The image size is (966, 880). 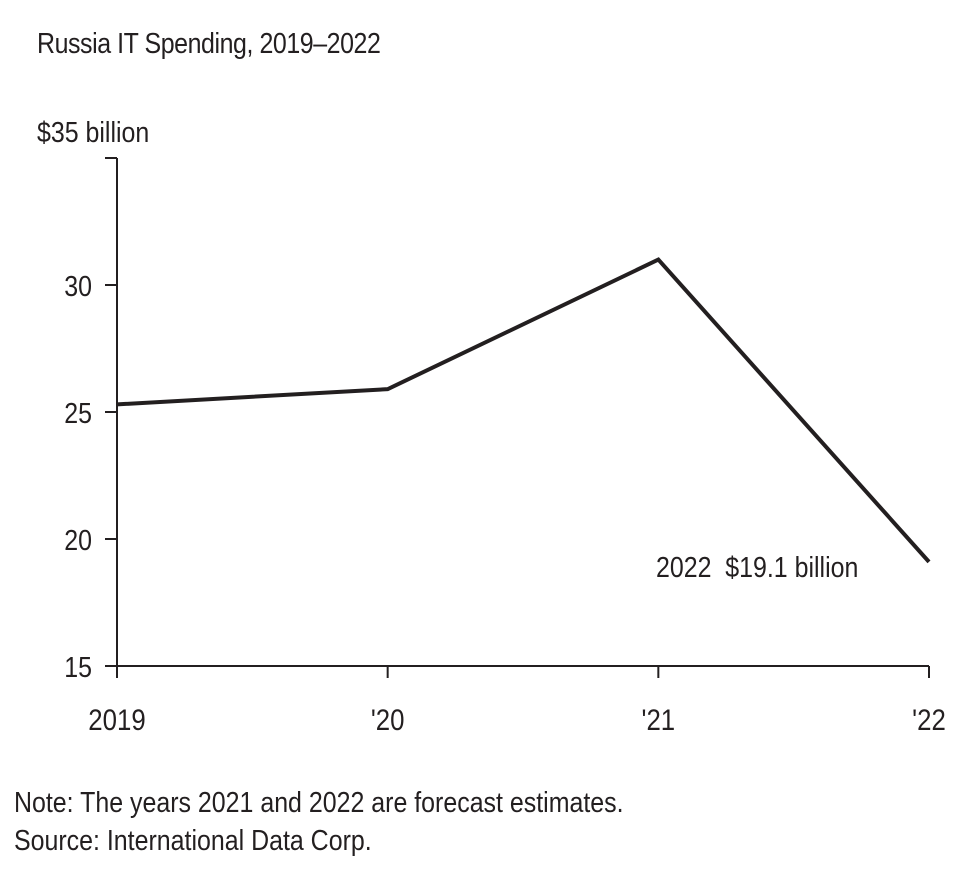 What do you see at coordinates (757, 567) in the screenshot?
I see `annotation-label: 2022 $19.1 billion` at bounding box center [757, 567].